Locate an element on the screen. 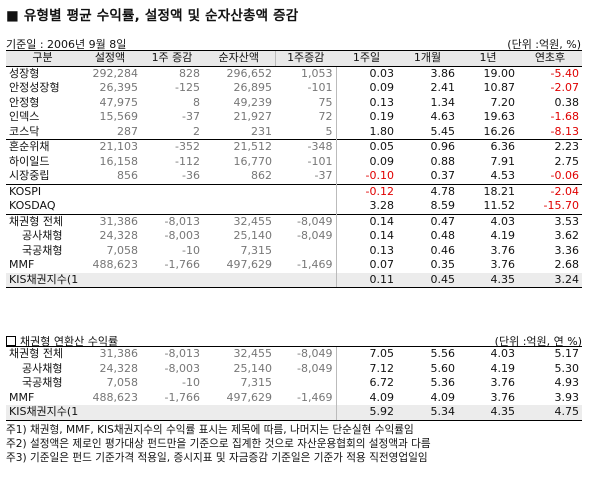 Image resolution: width=589 pixels, height=479 pixels. table-cell: 231 is located at coordinates (261, 131).